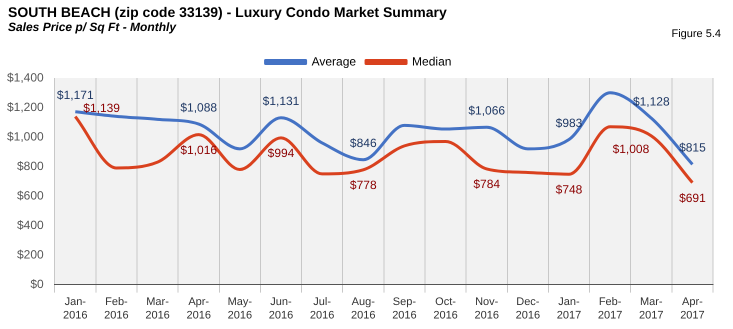 Image resolution: width=733 pixels, height=329 pixels. Describe the element at coordinates (25, 107) in the screenshot. I see `y-tick-label: $1,200` at that location.